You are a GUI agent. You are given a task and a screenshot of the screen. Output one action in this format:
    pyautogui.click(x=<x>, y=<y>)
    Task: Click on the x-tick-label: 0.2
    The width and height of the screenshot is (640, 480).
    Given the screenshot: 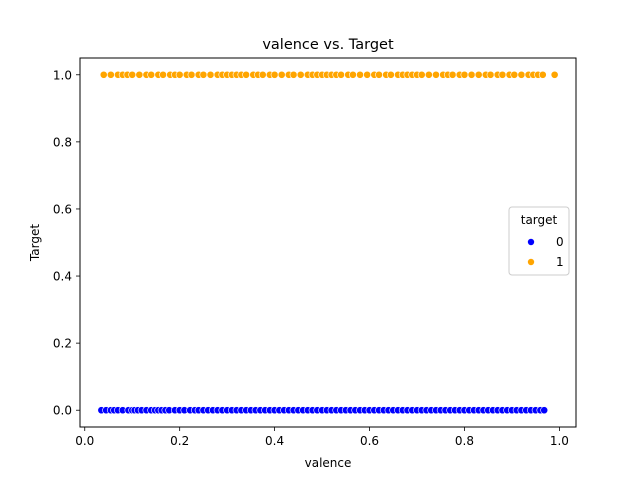 What is the action you would take?
    pyautogui.click(x=179, y=441)
    